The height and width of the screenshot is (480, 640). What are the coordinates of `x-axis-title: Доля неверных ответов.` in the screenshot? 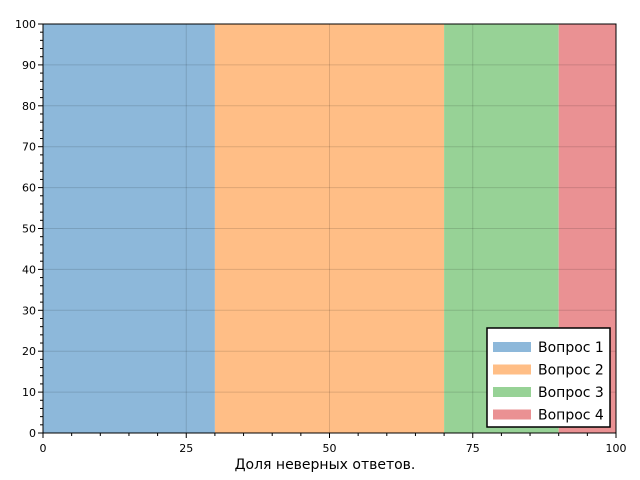 It's located at (325, 465).